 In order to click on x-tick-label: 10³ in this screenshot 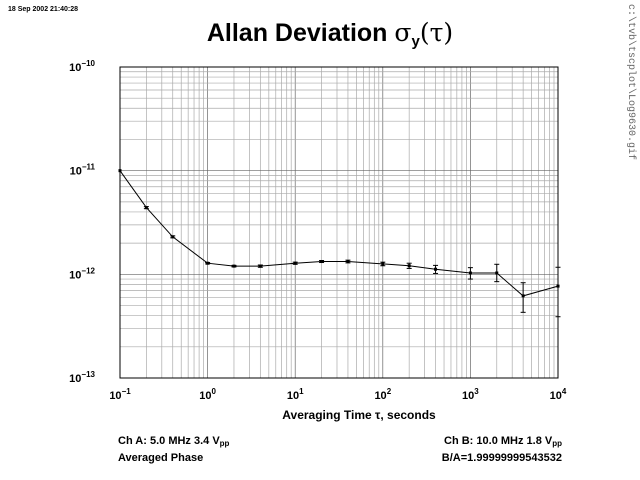, I will do `click(470, 394)`.